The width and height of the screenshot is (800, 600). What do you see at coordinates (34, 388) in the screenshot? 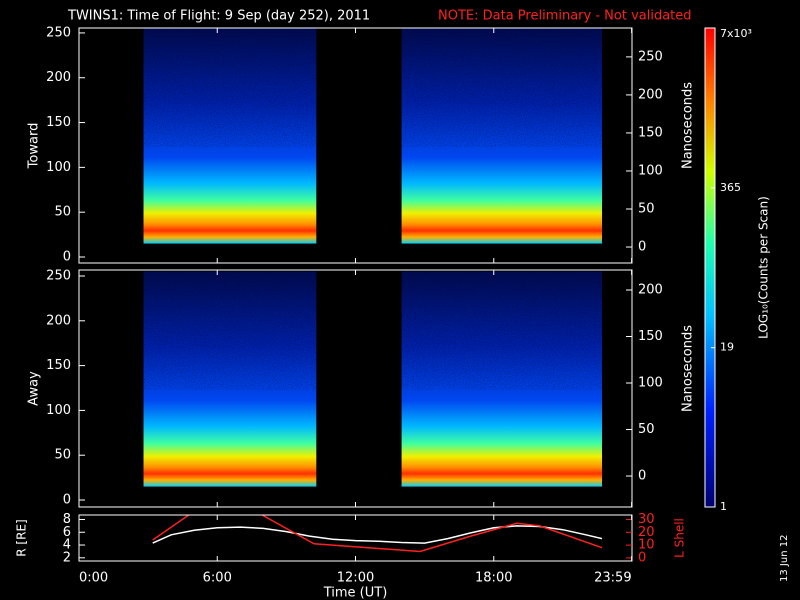
I see `y-axis-label: Away` at bounding box center [34, 388].